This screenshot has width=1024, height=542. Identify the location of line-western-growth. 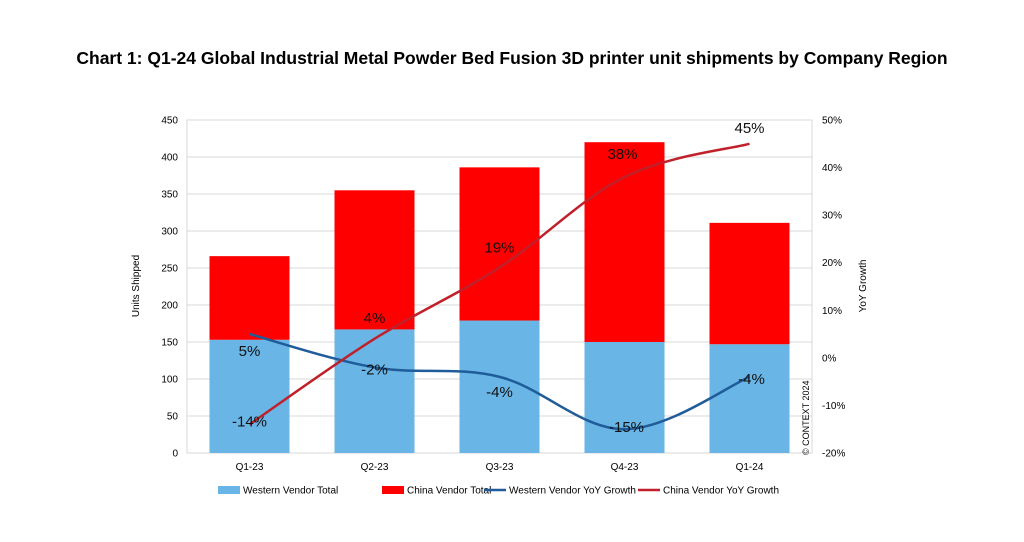
(499, 381).